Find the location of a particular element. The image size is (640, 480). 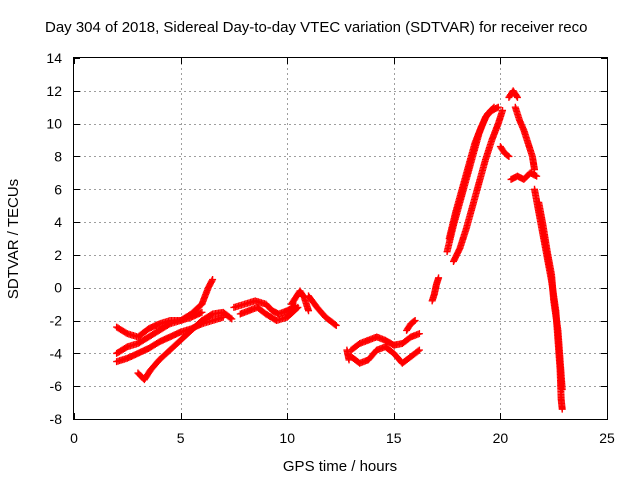

x-tick-labels: 0 5 10 15 20 25 is located at coordinates (342, 438).